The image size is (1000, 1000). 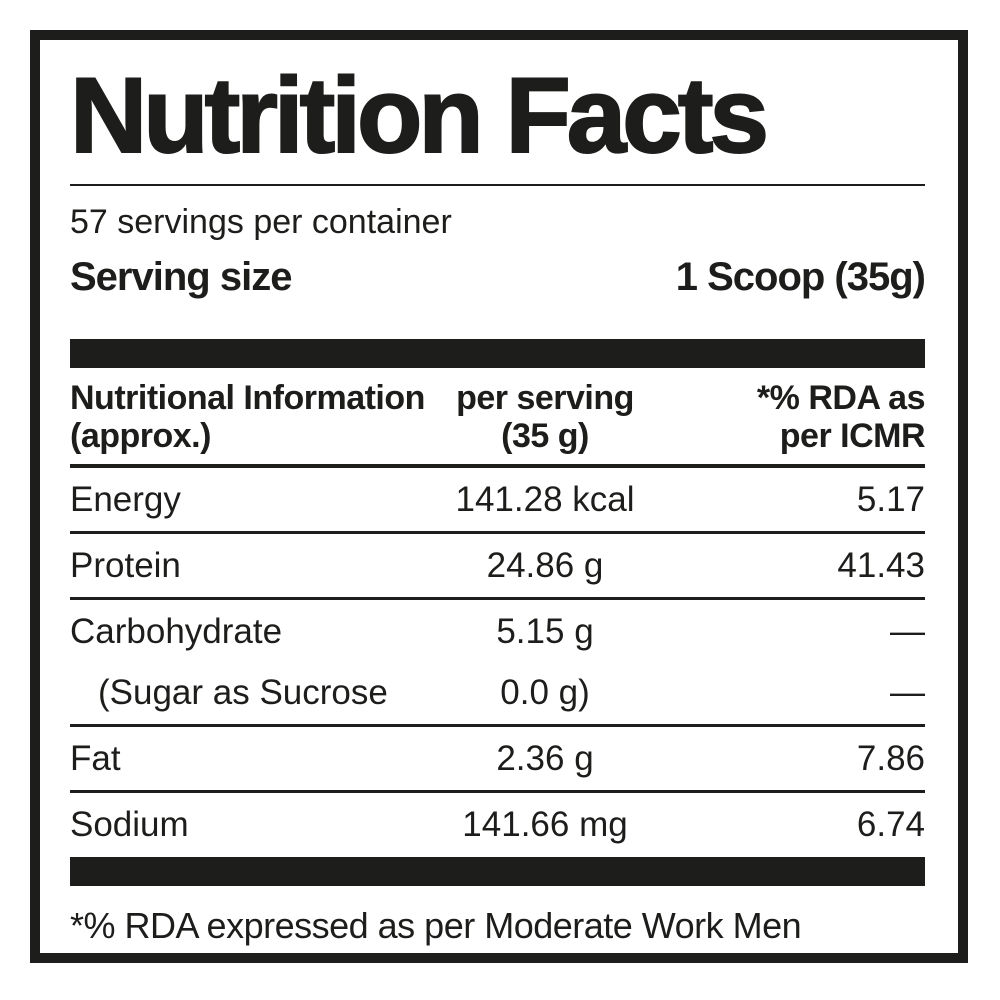 I want to click on header-nutrient-column: Nutritional Information (approx.), so click(x=247, y=417).